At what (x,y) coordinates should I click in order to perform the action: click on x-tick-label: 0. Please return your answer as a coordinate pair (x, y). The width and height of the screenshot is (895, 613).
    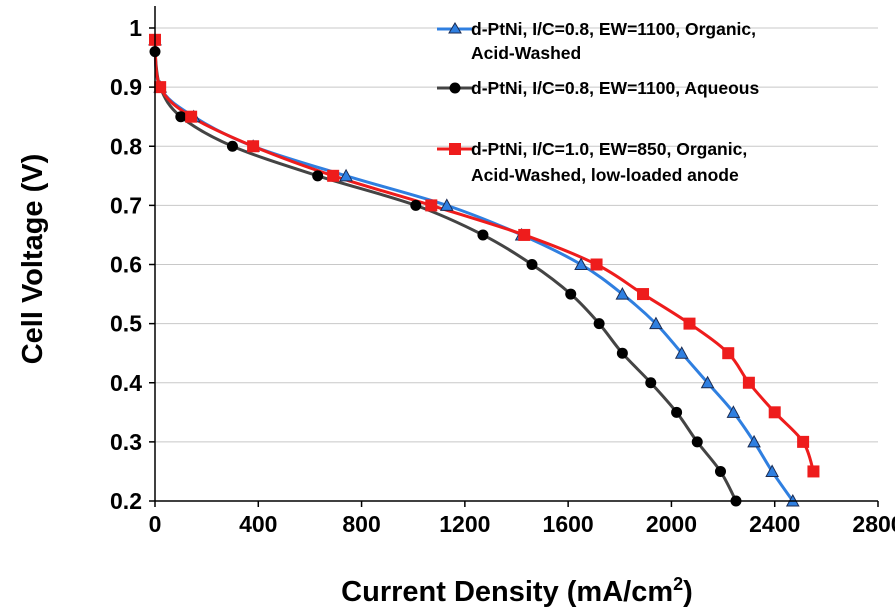
    Looking at the image, I should click on (155, 524).